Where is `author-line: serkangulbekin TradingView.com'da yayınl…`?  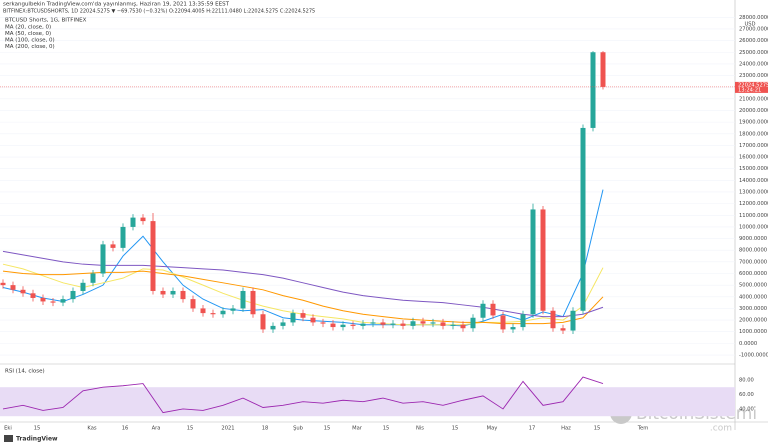
author-line: serkangulbekin TradingView.com'da yayınl… is located at coordinates (116, 5).